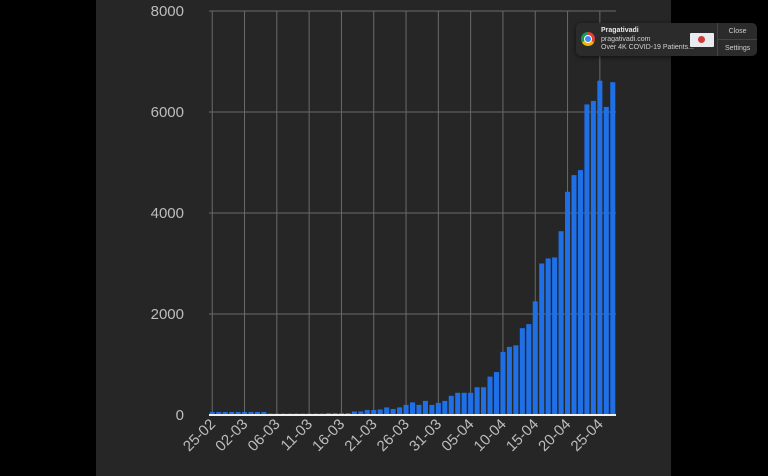 This screenshot has height=476, width=768. Describe the element at coordinates (626, 39) in the screenshot. I see `notification-site: pragativadi.com` at that location.